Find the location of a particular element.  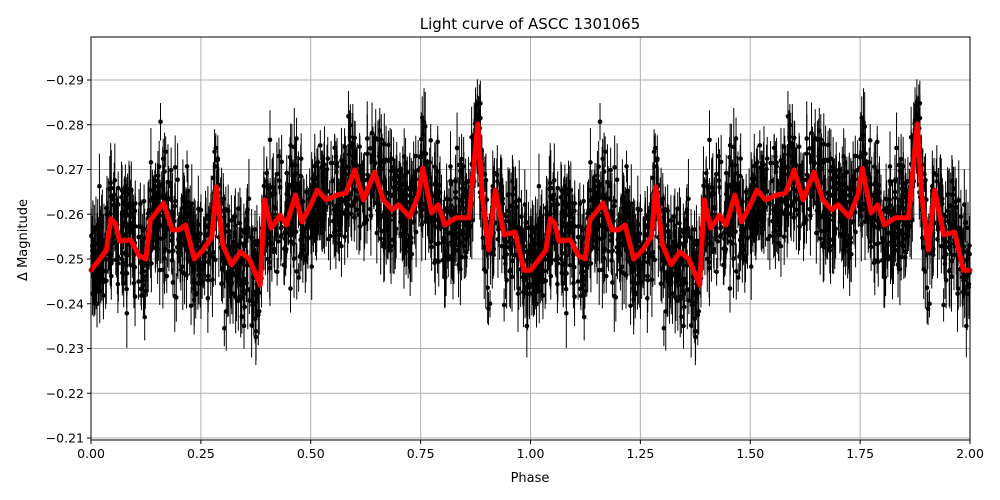

x-tick-label: 1.75 is located at coordinates (860, 453).